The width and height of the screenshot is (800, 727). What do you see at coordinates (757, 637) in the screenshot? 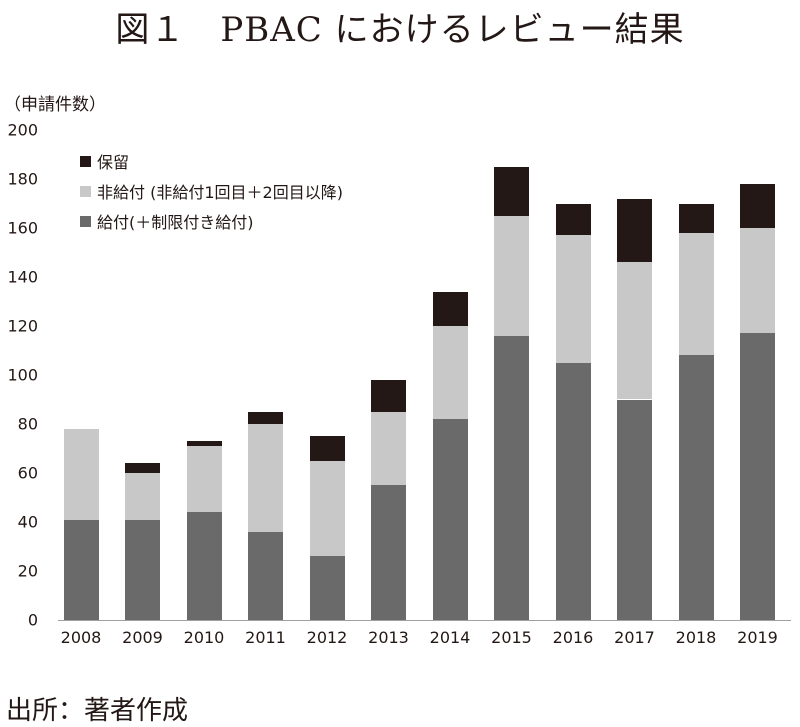
I see `x-tick-label: 2019` at bounding box center [757, 637].